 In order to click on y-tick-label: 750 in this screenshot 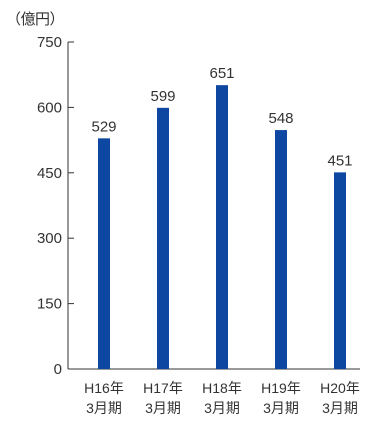, I will do `click(49, 42)`.